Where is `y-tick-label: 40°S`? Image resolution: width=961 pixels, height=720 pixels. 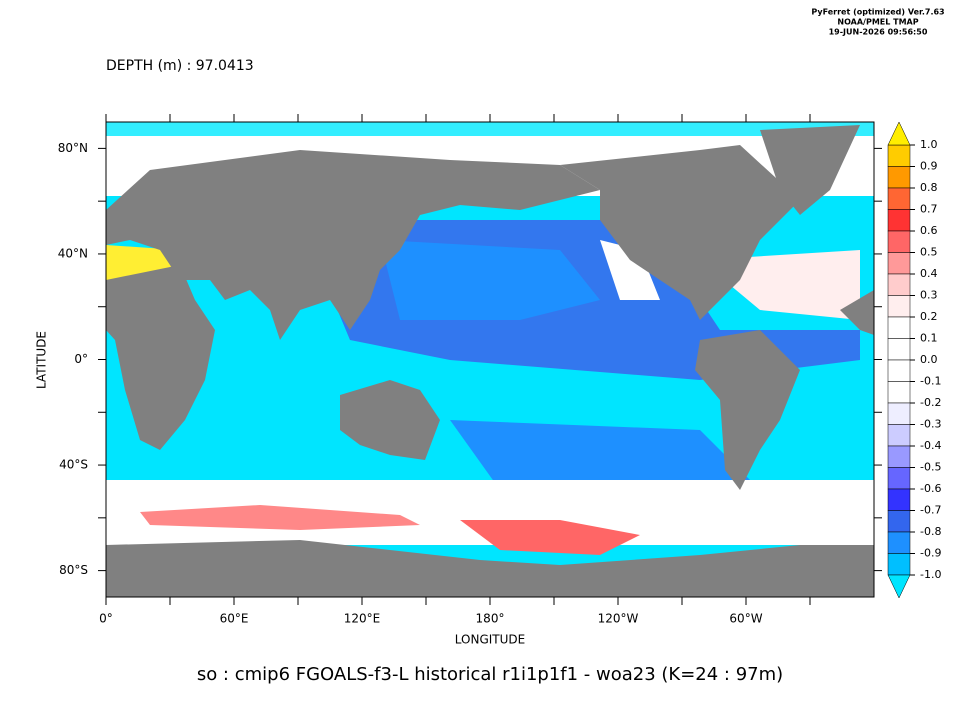 y-tick-label: 40°S is located at coordinates (73, 465).